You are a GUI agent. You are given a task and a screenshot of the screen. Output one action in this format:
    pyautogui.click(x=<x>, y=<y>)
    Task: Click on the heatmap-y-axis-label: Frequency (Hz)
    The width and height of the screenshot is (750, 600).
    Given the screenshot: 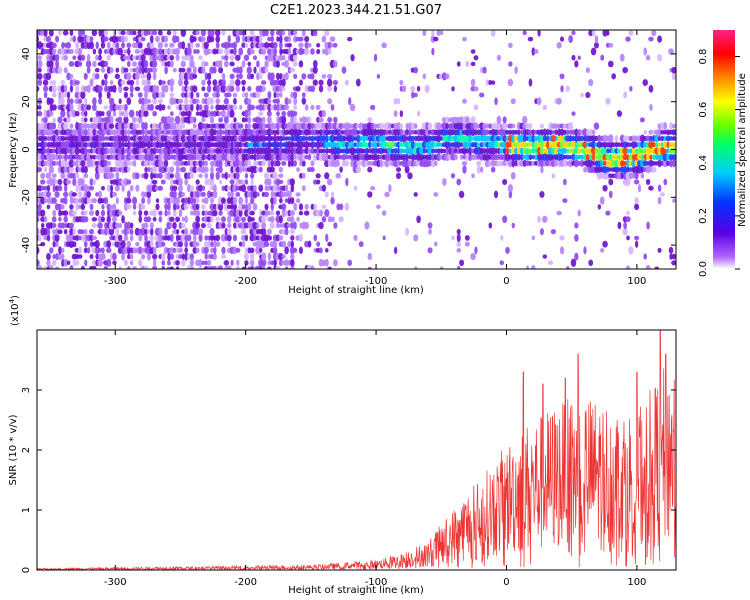 What is the action you would take?
    pyautogui.click(x=13, y=150)
    